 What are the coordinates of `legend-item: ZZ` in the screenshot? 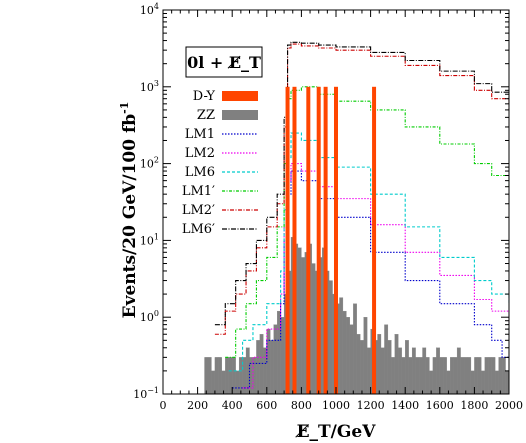 It's located at (227, 115).